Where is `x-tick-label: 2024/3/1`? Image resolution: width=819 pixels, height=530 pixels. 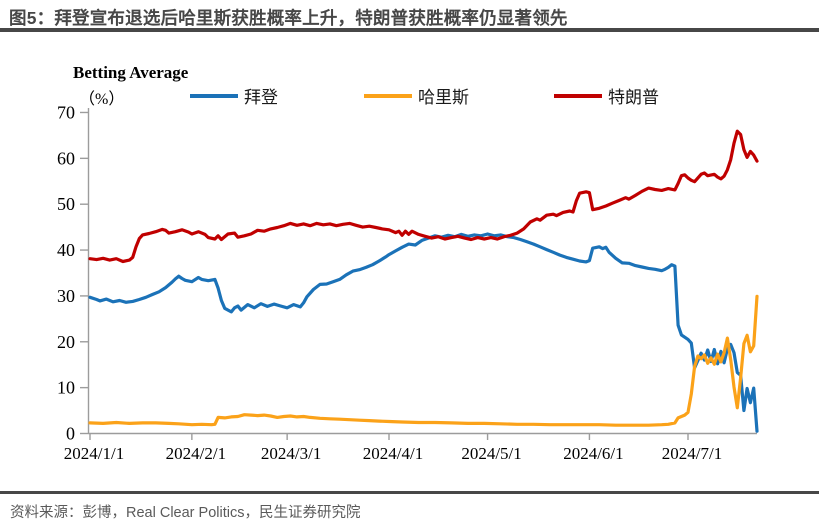 x-tick-label: 2024/3/1 is located at coordinates (291, 453).